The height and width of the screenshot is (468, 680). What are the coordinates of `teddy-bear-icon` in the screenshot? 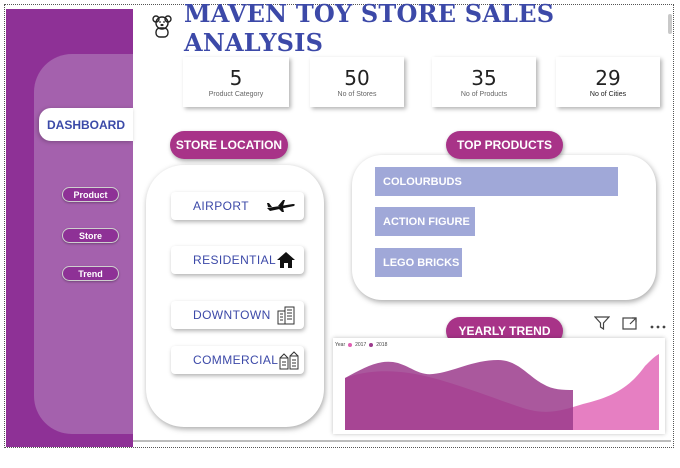 It's located at (162, 28).